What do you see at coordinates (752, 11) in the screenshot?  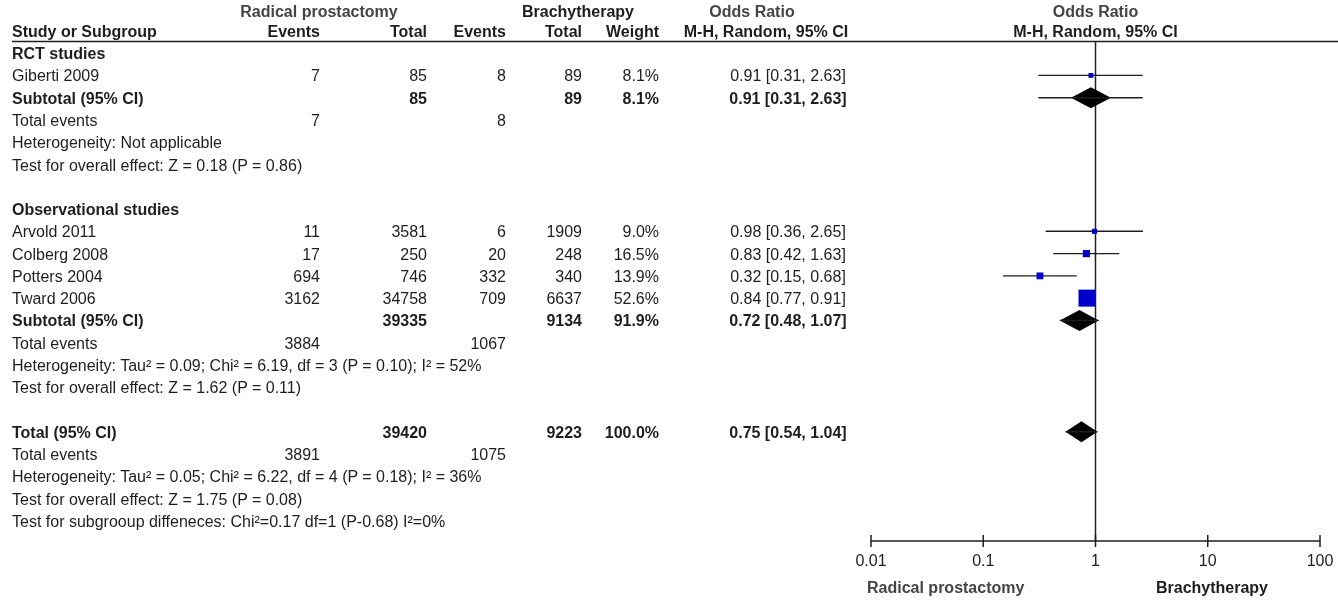 I see `text: Odds Ratio` at bounding box center [752, 11].